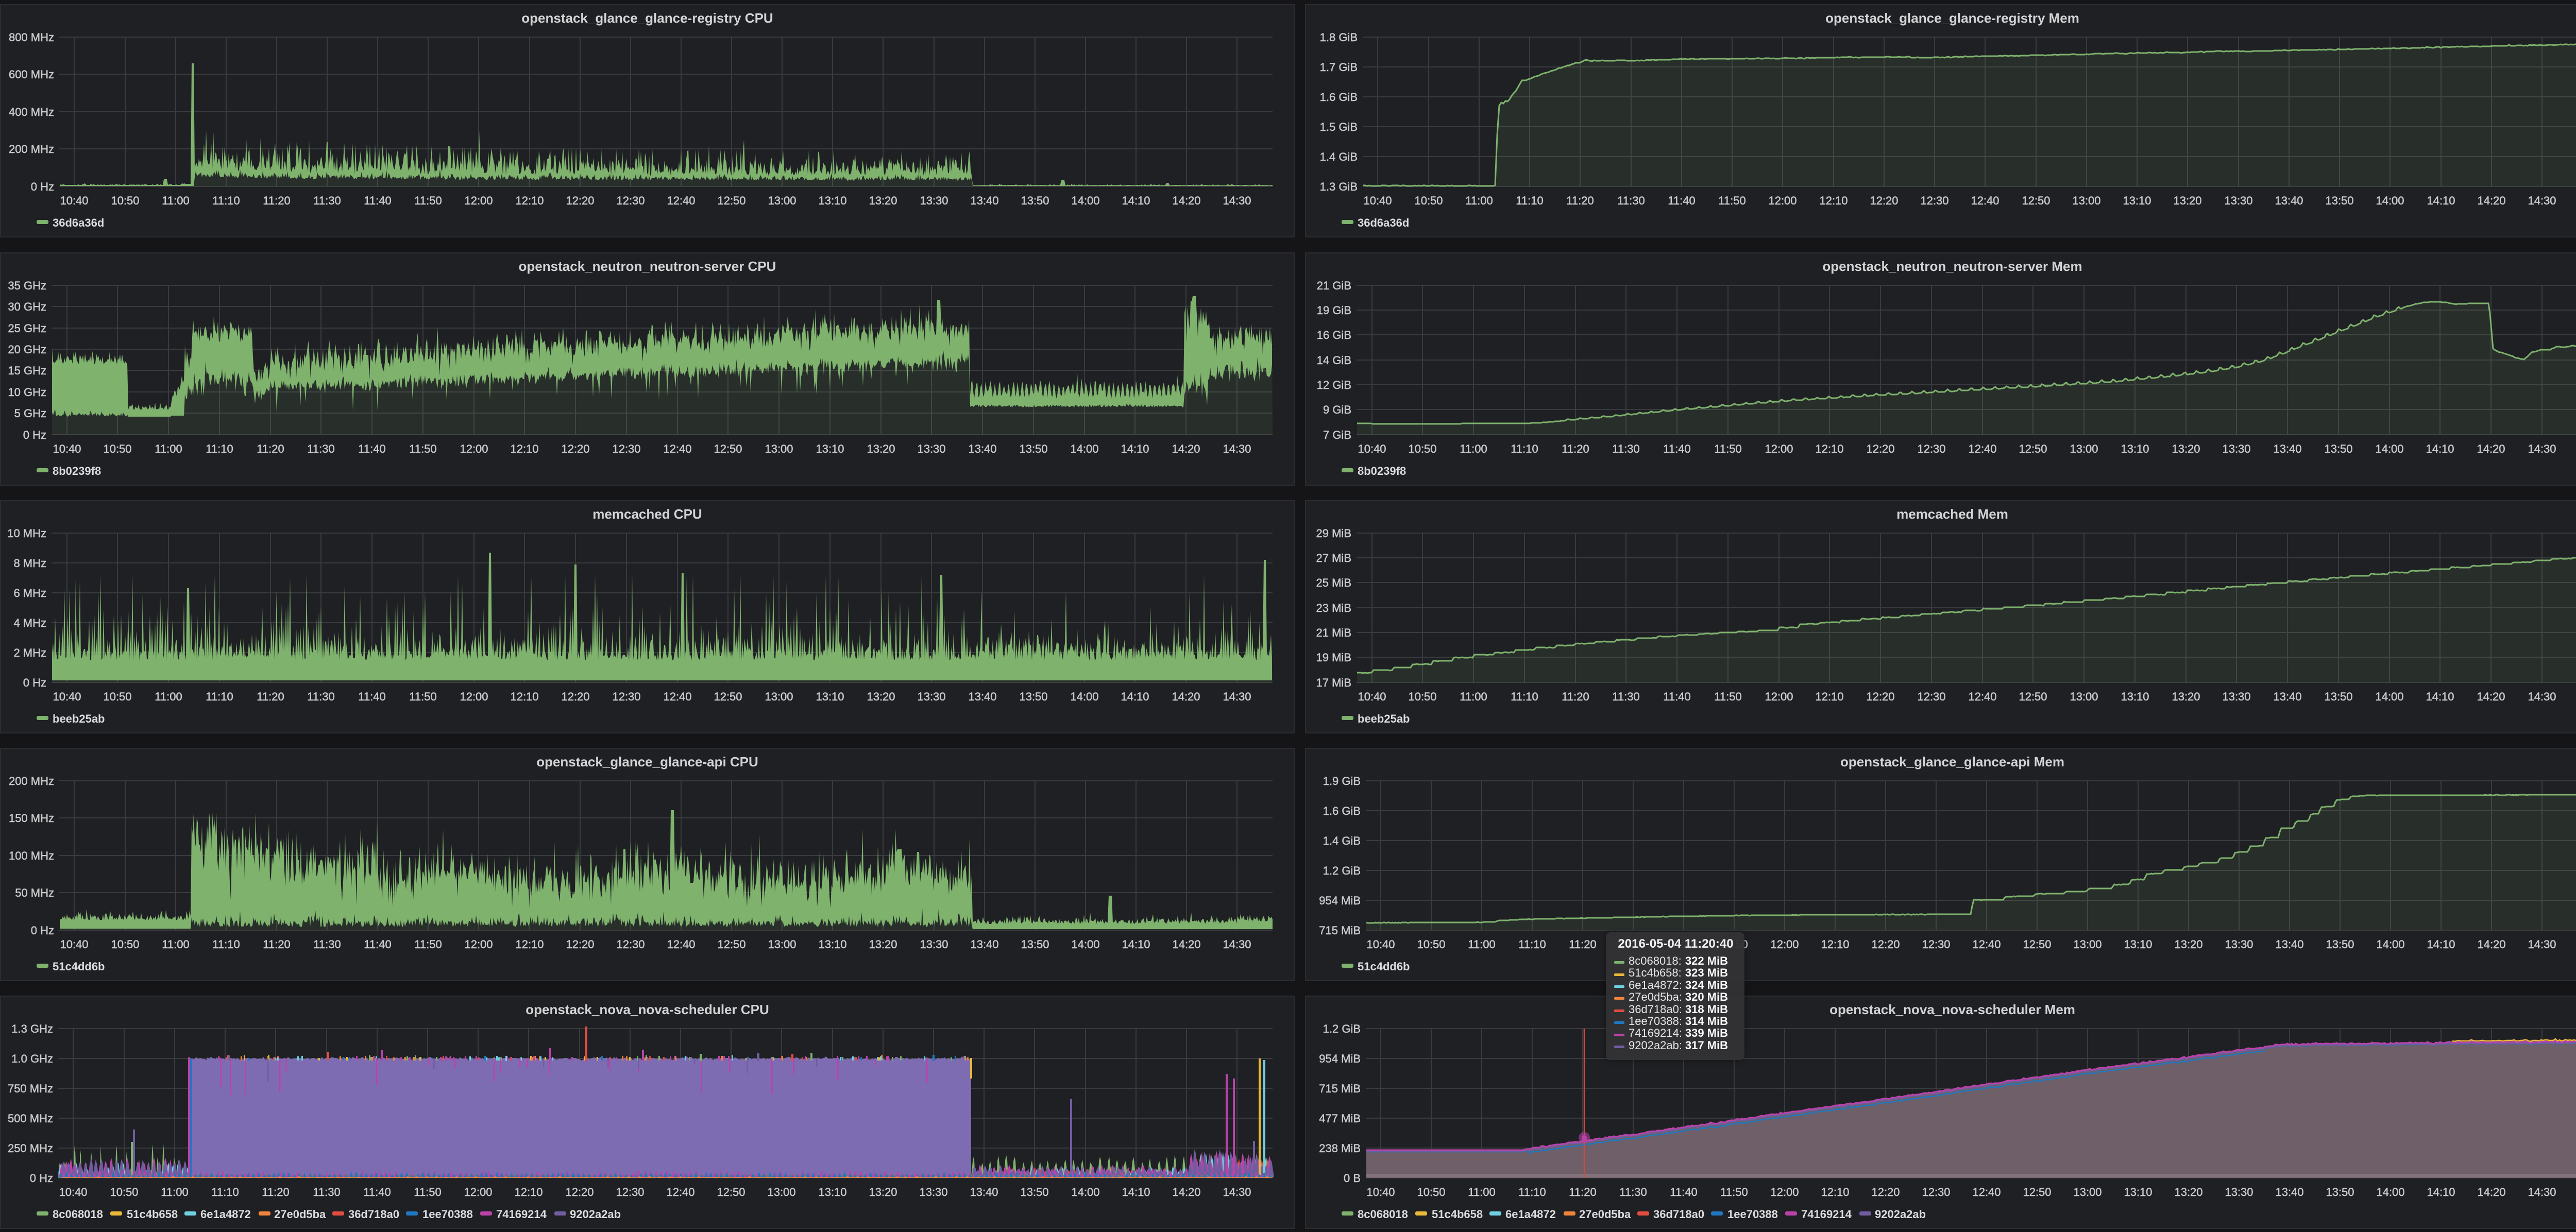 Image resolution: width=2576 pixels, height=1232 pixels. Describe the element at coordinates (1678, 1214) in the screenshot. I see `svg-text: 36d718a0` at that location.